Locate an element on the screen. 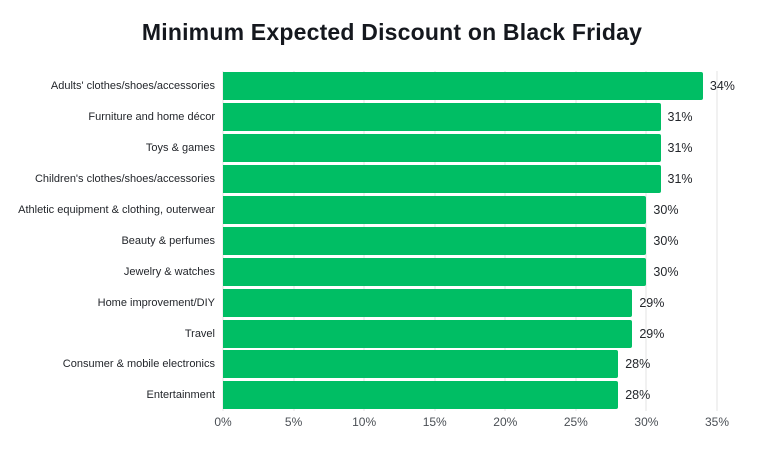 Image resolution: width=784 pixels, height=468 pixels. x-tick-label: 0% is located at coordinates (223, 421).